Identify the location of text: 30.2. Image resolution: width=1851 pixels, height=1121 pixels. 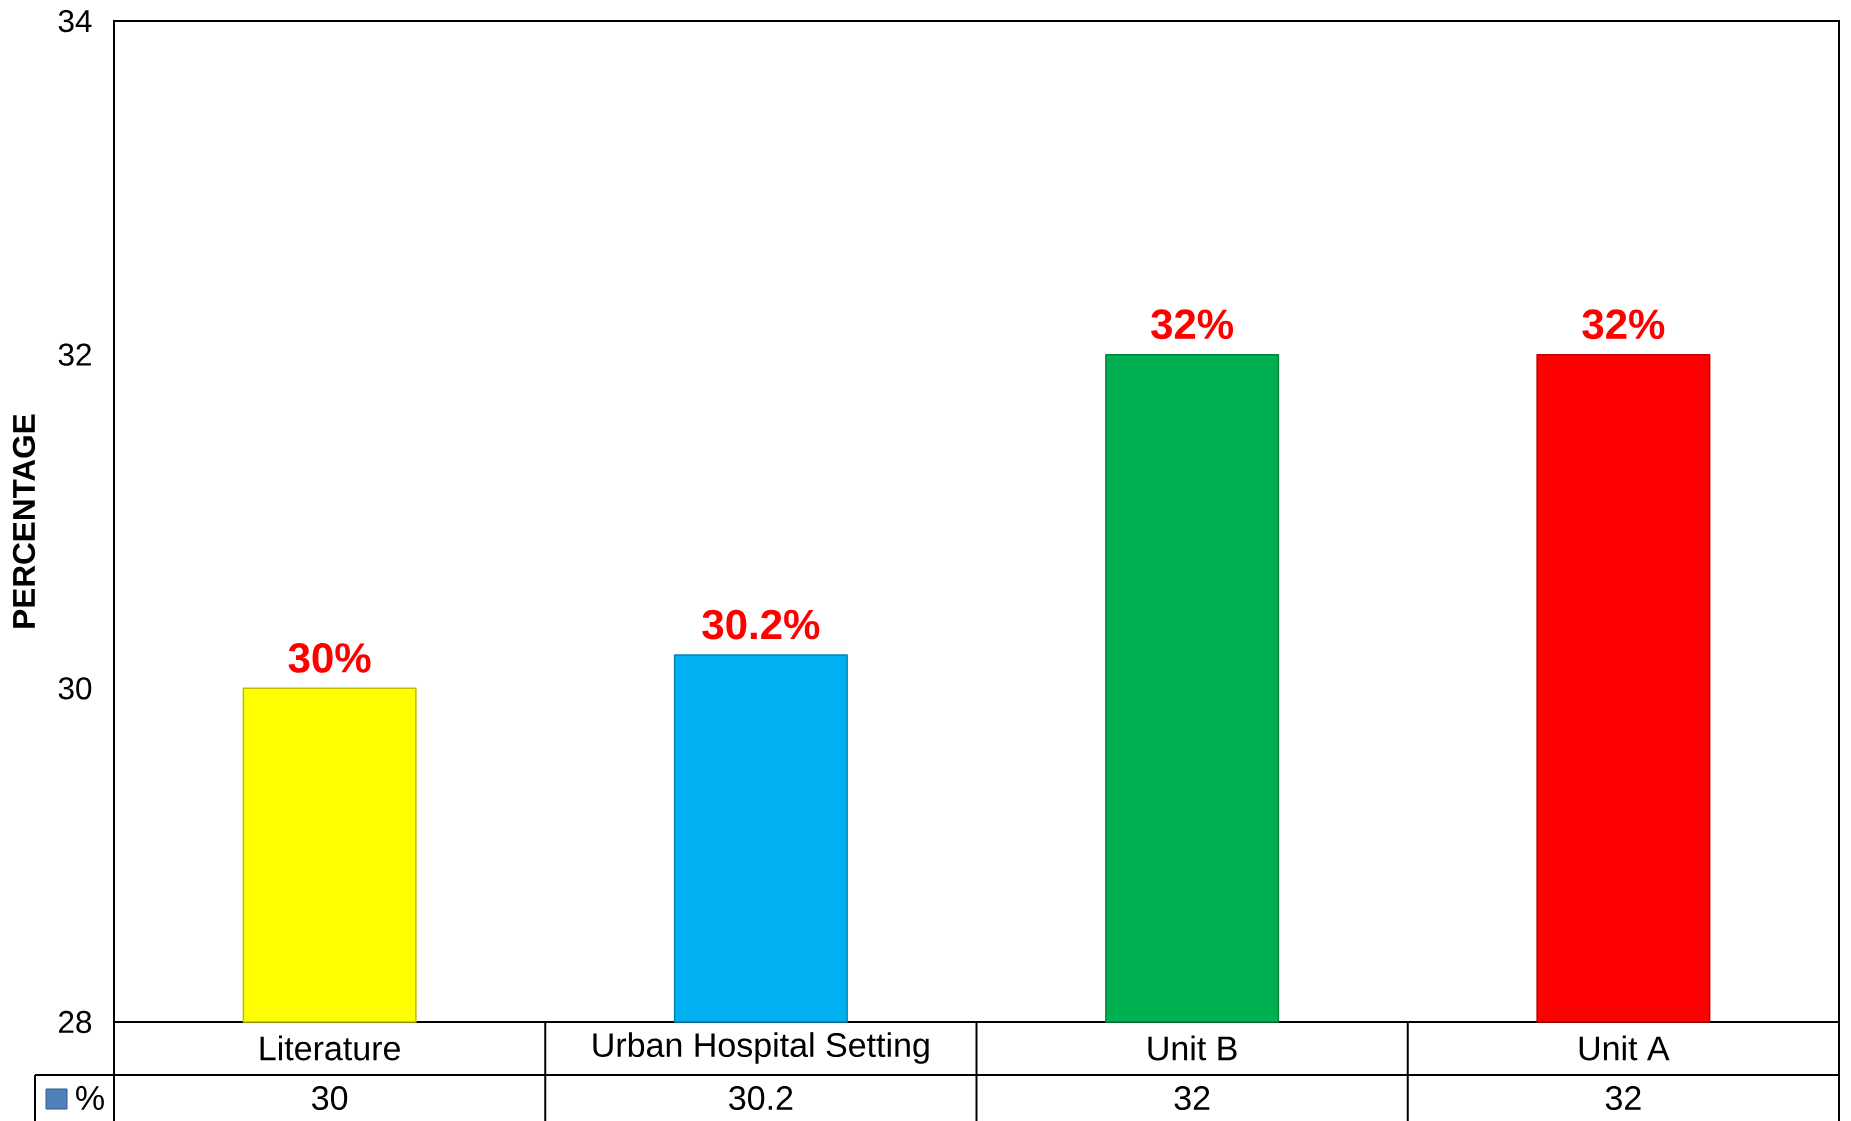
(761, 1098).